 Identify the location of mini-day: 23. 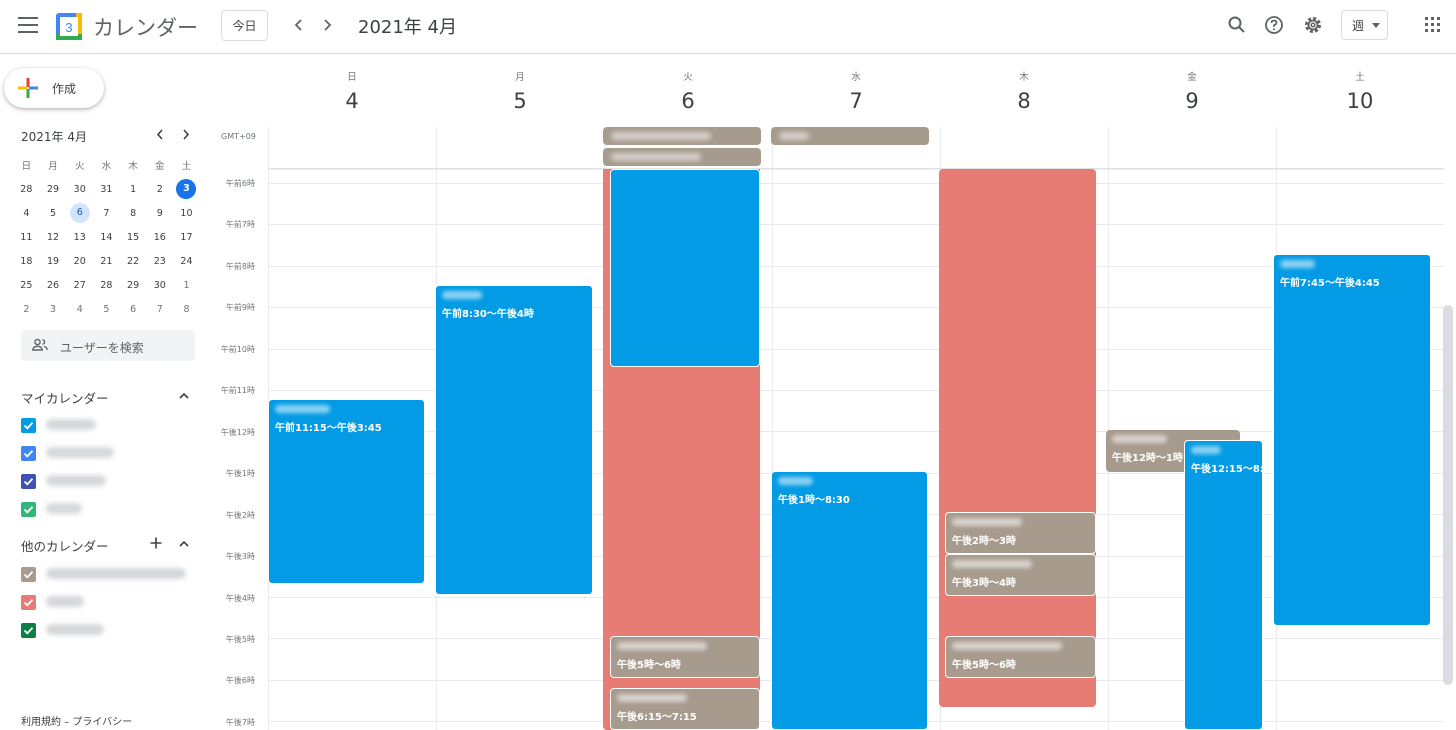
(159, 261).